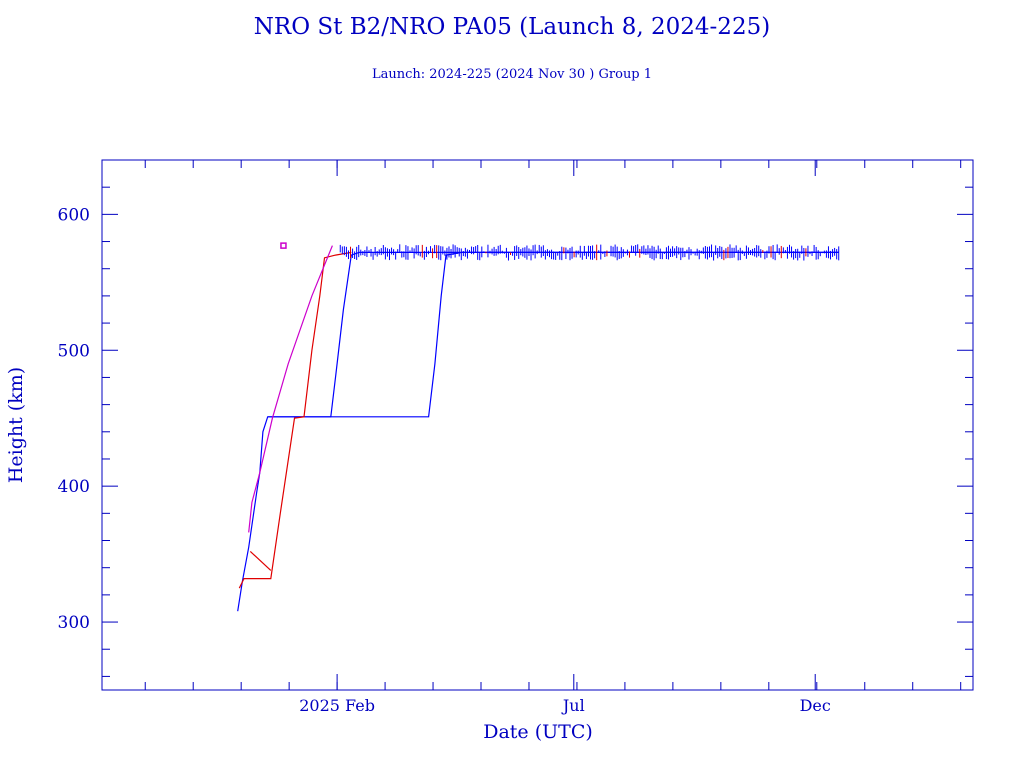 The height and width of the screenshot is (768, 1024). What do you see at coordinates (573, 705) in the screenshot?
I see `x-tick-label: Jul` at bounding box center [573, 705].